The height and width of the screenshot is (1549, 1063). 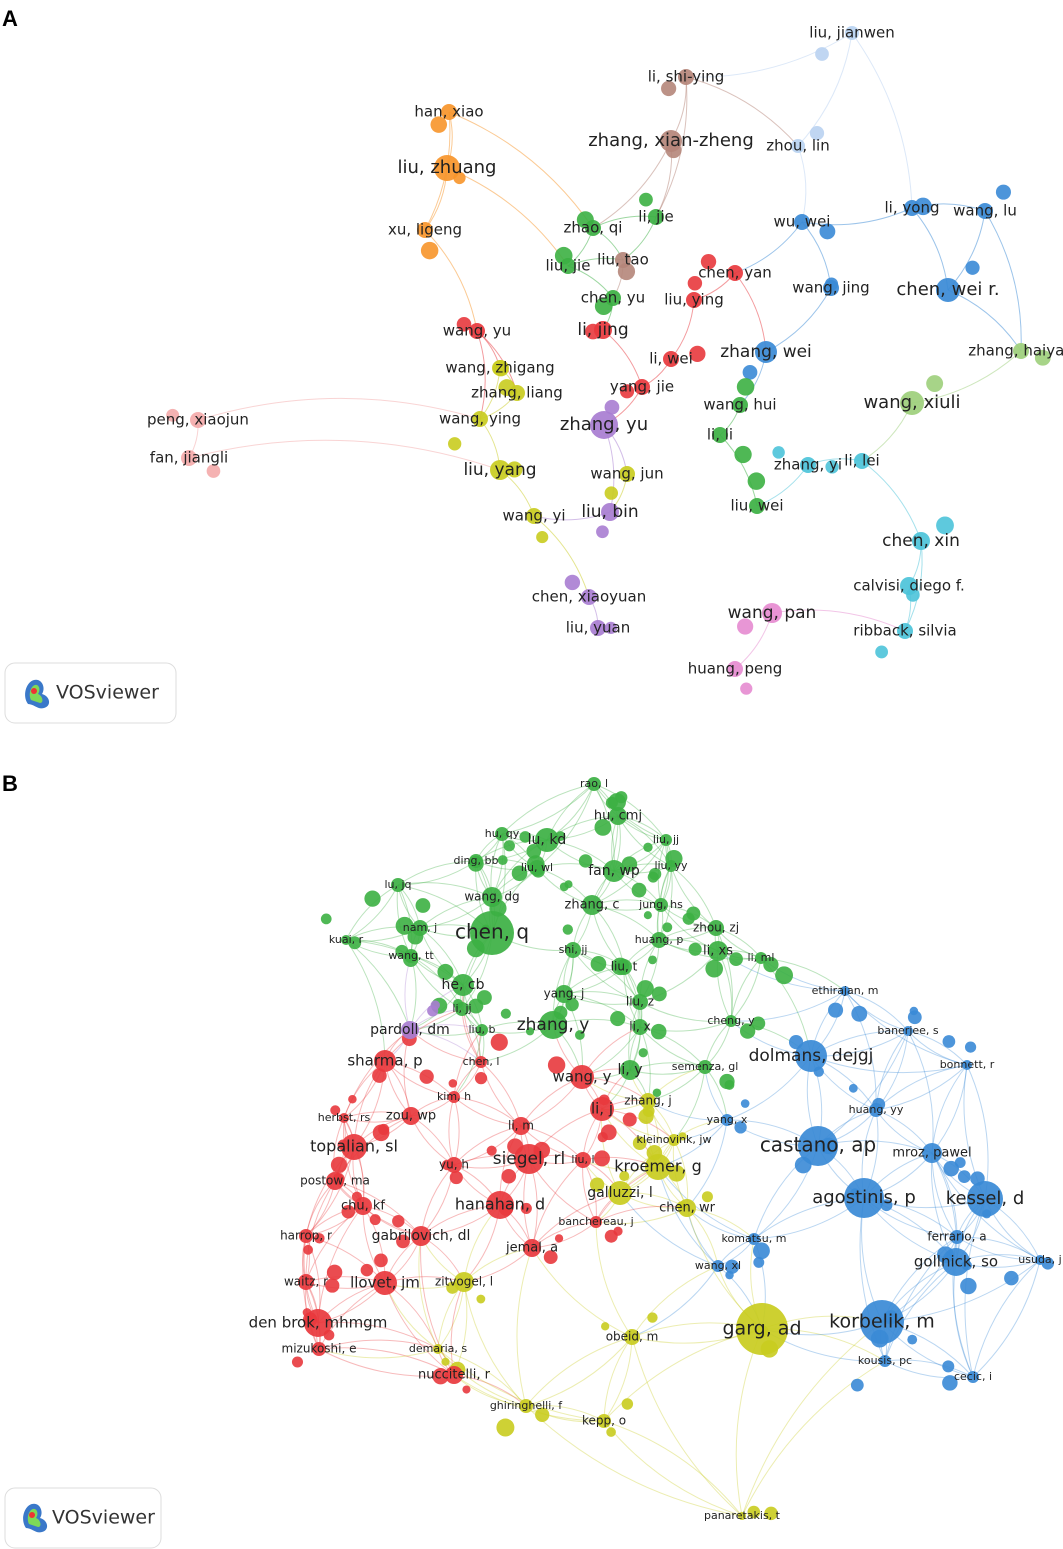 What do you see at coordinates (718, 951) in the screenshot?
I see `node-label: li, xs` at bounding box center [718, 951].